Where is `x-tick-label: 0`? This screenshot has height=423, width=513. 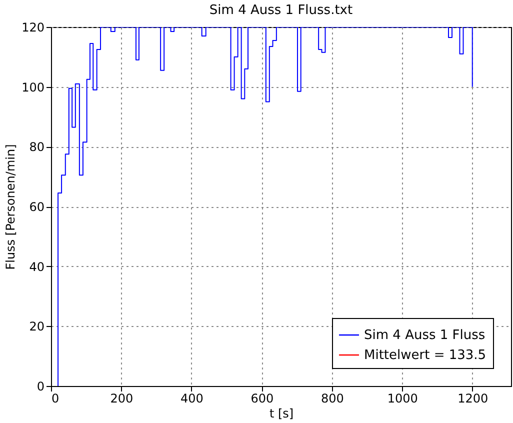 x-tick-label: 0 is located at coordinates (56, 399).